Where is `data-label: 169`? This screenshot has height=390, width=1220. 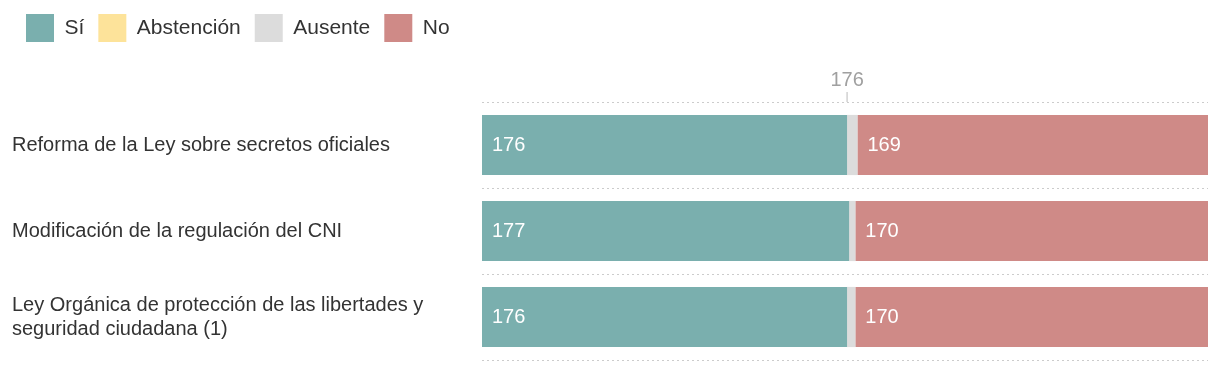
data-label: 169 is located at coordinates (884, 143).